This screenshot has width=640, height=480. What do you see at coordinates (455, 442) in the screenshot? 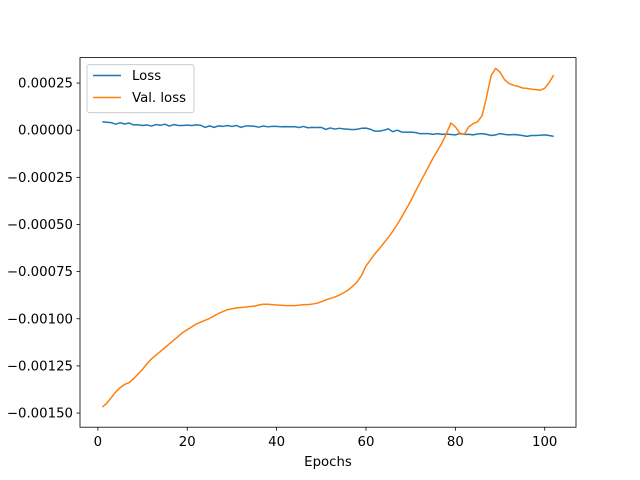
I see `x-tick-label: 80` at bounding box center [455, 442].